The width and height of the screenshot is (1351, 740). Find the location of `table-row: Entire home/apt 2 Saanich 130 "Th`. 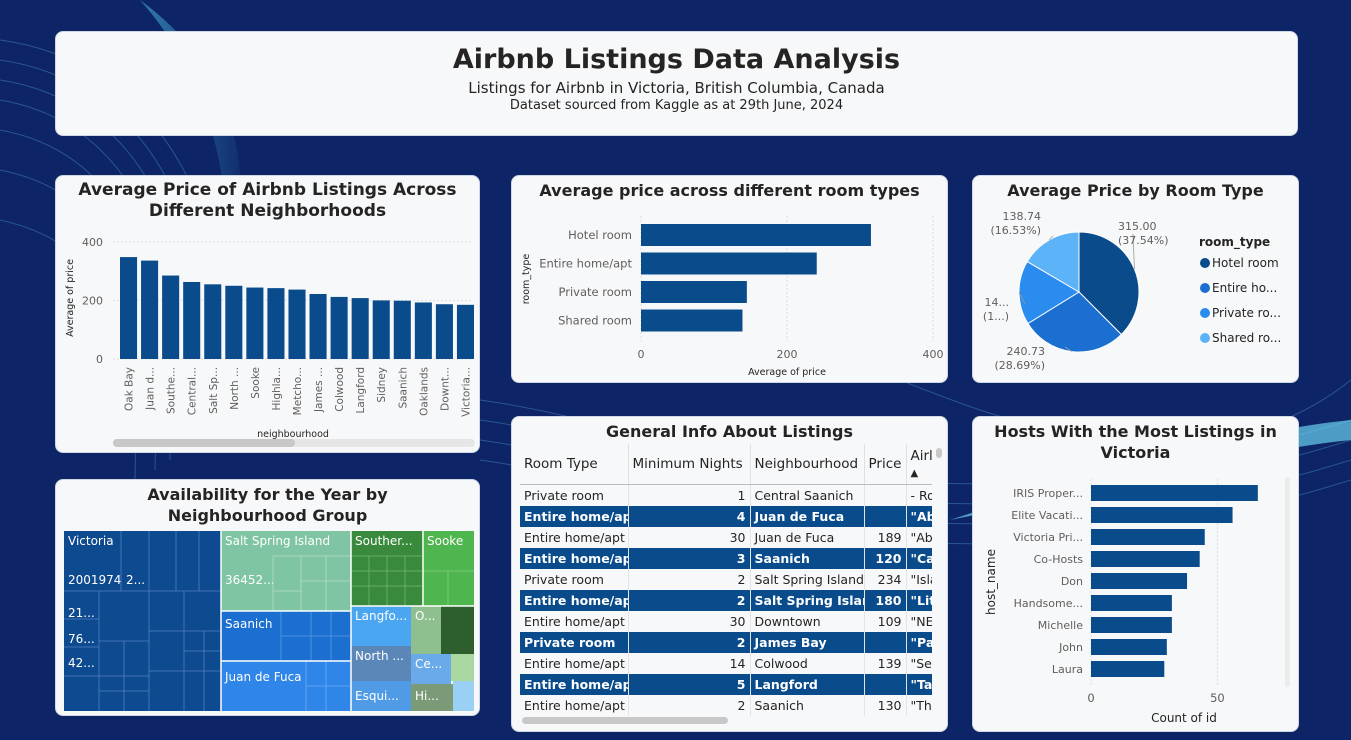

table-row: Entire home/apt 2 Saanich 130 "Th is located at coordinates (726, 705).